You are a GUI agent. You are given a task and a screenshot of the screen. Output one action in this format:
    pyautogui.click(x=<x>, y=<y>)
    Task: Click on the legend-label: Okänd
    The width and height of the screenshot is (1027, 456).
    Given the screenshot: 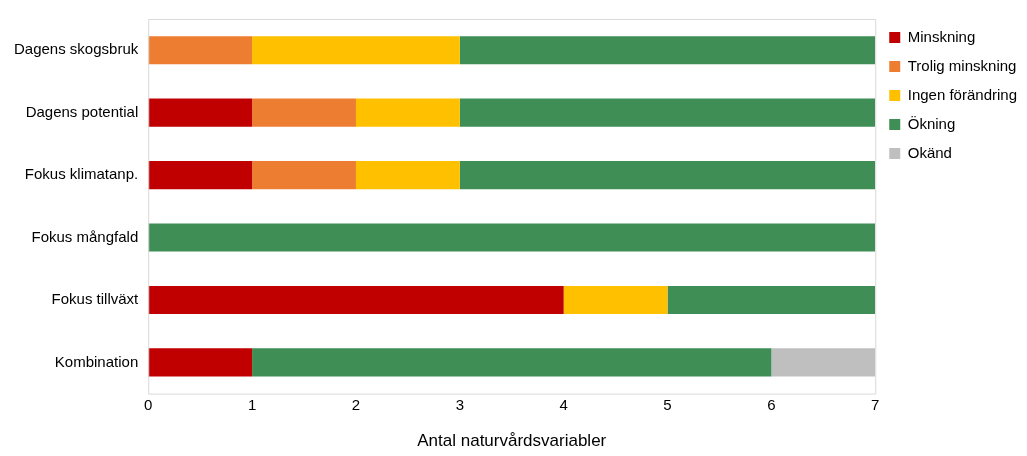 What is the action you would take?
    pyautogui.click(x=929, y=152)
    